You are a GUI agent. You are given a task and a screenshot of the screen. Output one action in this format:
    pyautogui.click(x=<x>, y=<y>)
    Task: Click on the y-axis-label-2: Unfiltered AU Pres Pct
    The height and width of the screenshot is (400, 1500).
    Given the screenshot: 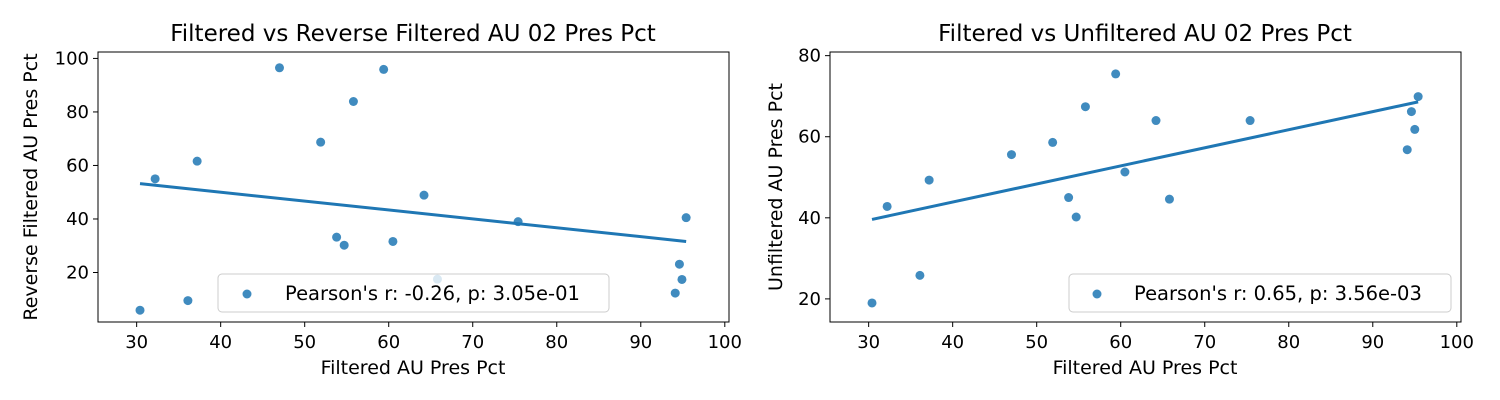 What is the action you would take?
    pyautogui.click(x=776, y=187)
    